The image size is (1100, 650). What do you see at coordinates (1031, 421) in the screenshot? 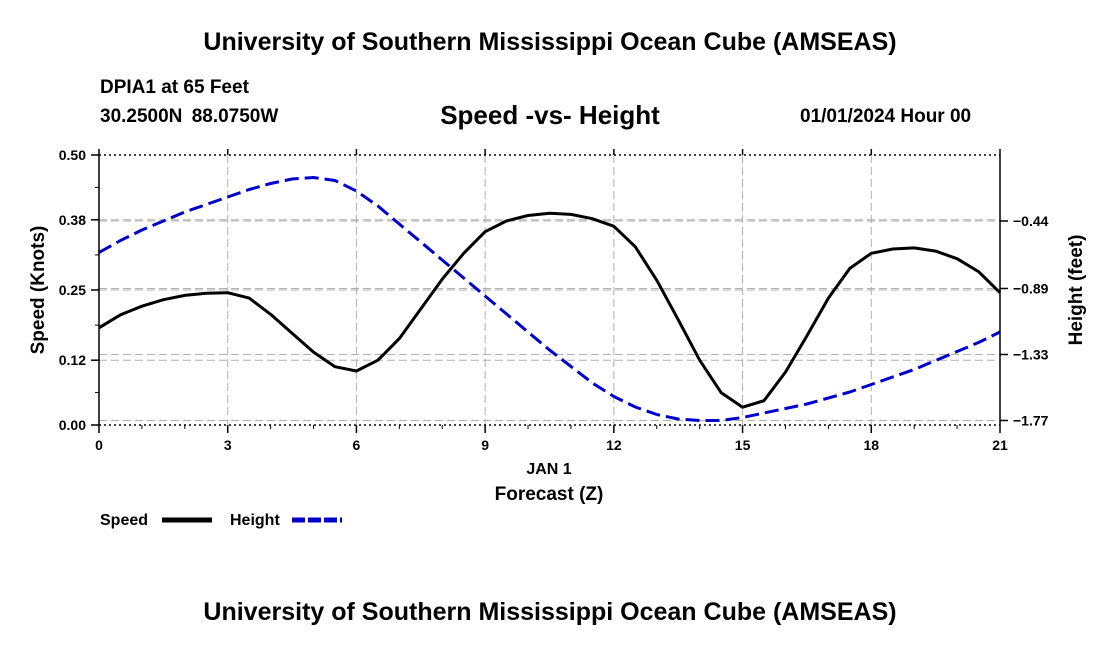
I see `right-axis-tick-label: −1.77` at bounding box center [1031, 421].